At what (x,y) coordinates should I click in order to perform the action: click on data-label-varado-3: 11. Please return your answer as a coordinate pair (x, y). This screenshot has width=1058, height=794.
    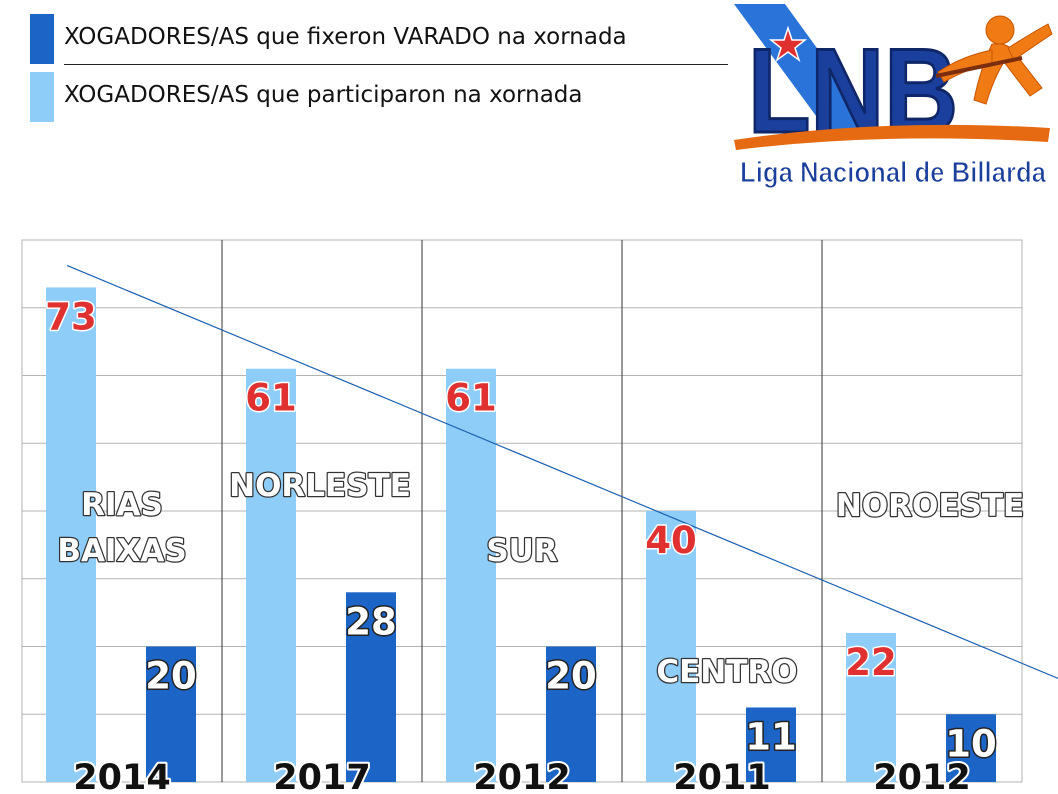
    Looking at the image, I should click on (771, 736).